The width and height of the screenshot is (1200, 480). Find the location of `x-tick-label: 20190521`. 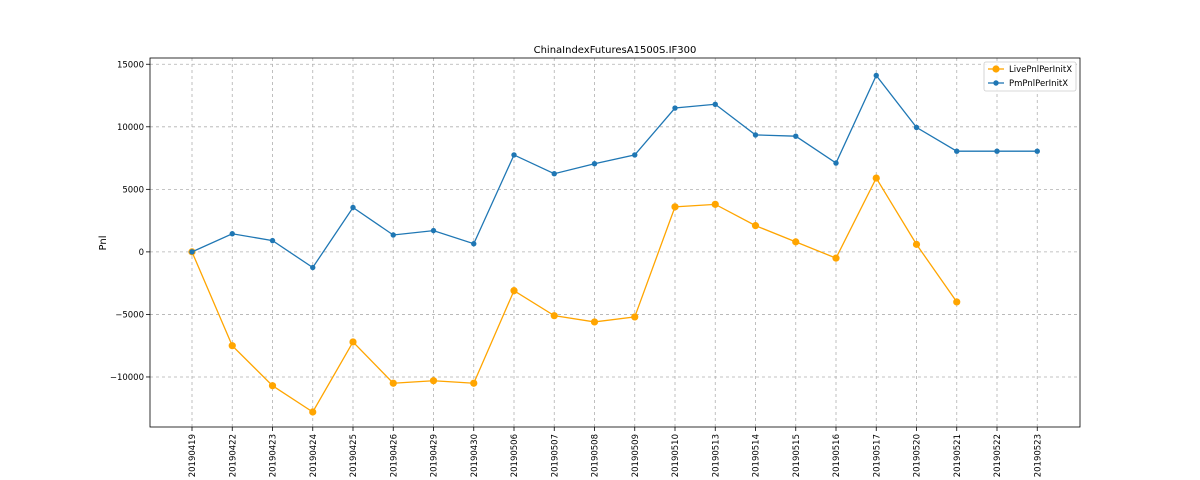

x-tick-label: 20190521 is located at coordinates (958, 455).